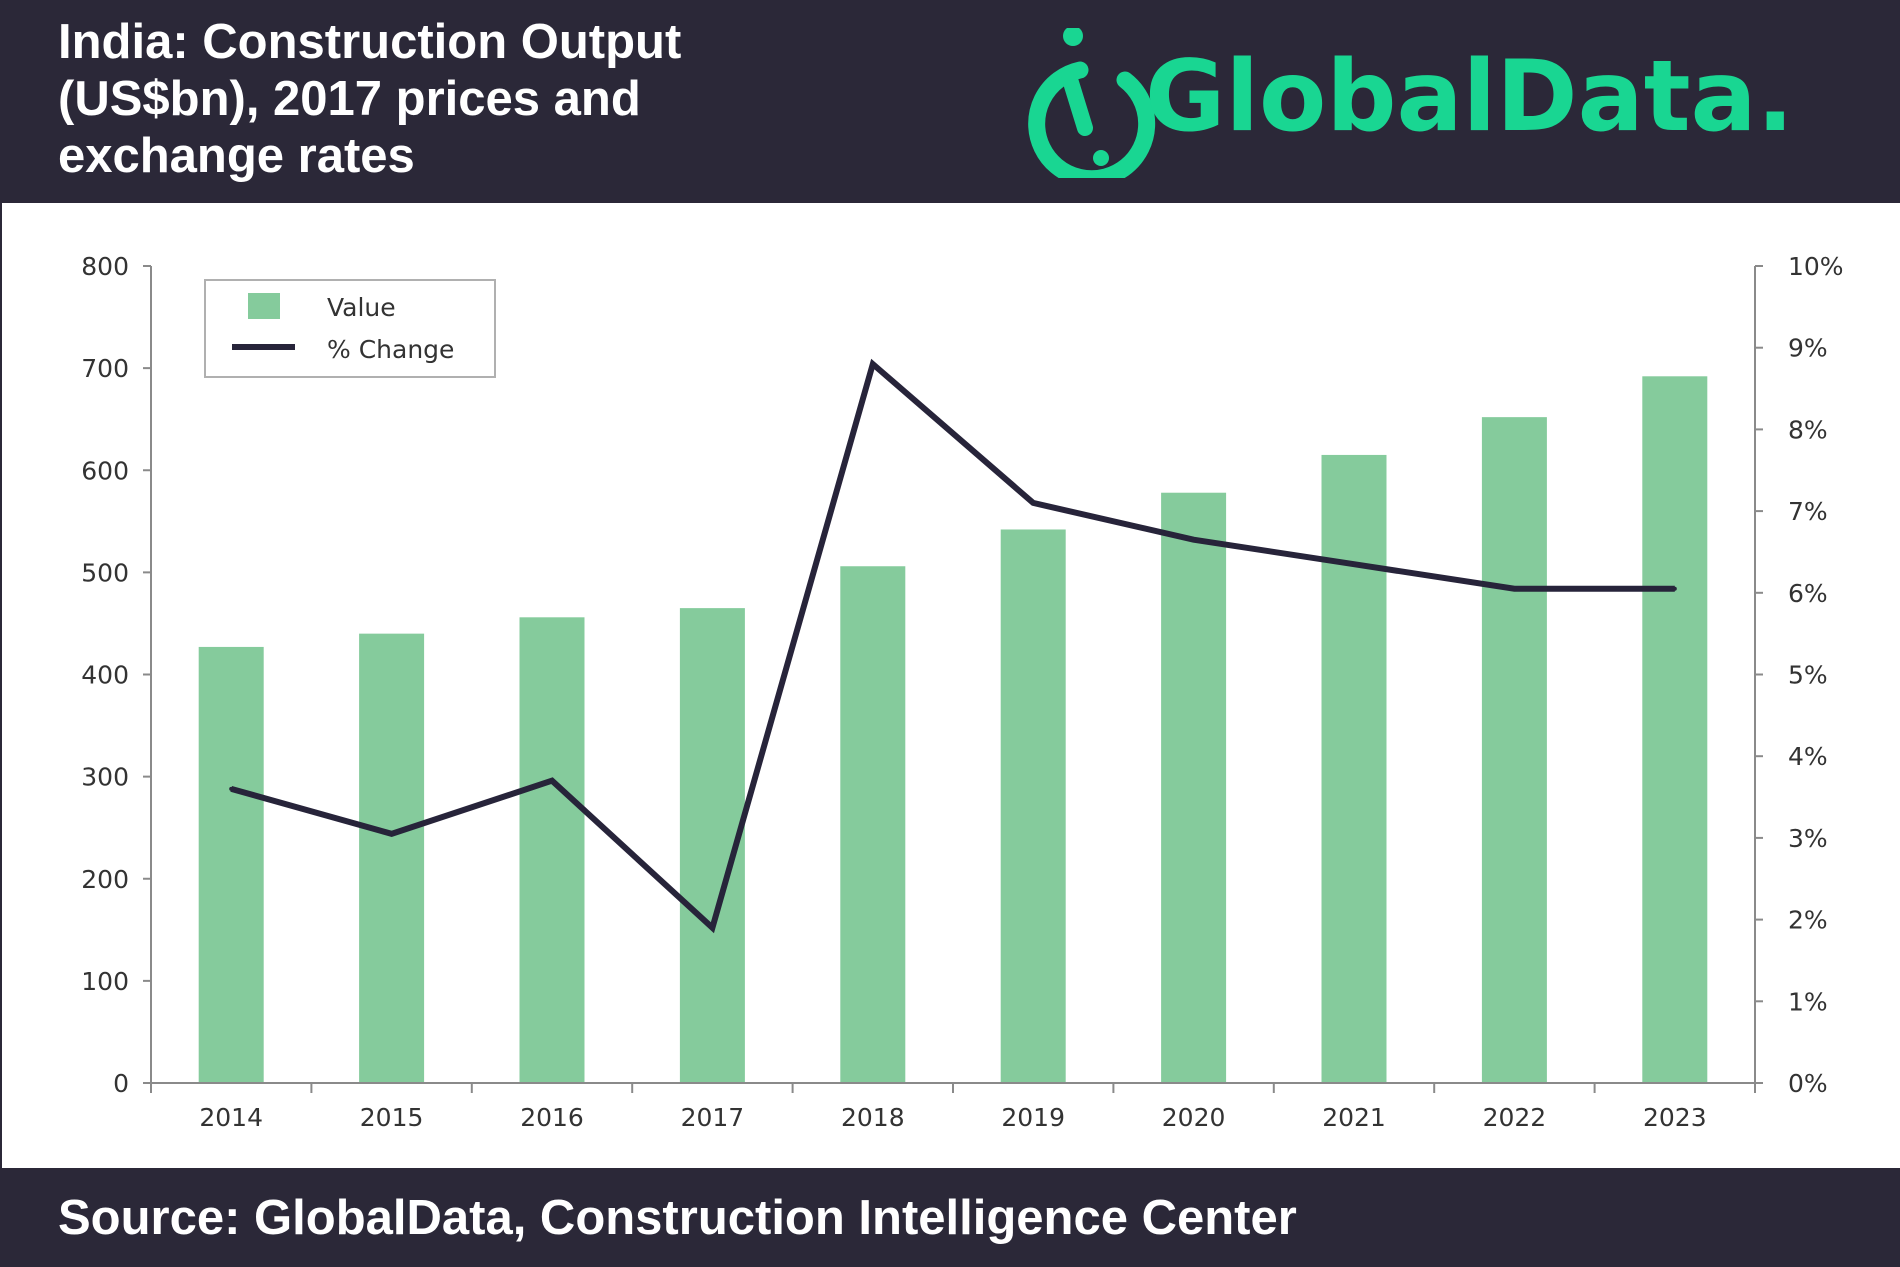  Describe the element at coordinates (1469, 97) in the screenshot. I see `globaldata-logo-text: GlobalData.` at that location.